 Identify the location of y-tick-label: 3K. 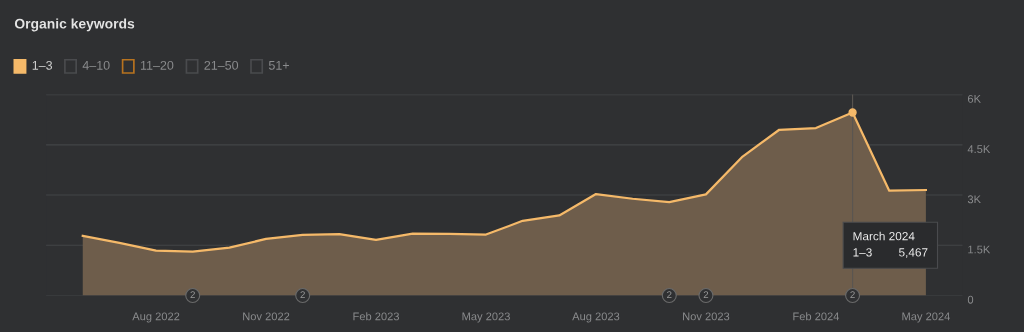
(974, 199).